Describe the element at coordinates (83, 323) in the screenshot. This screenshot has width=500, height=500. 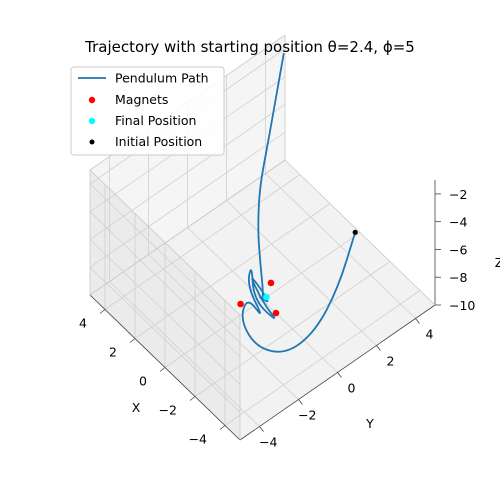
I see `x-tick-label: 4` at that location.